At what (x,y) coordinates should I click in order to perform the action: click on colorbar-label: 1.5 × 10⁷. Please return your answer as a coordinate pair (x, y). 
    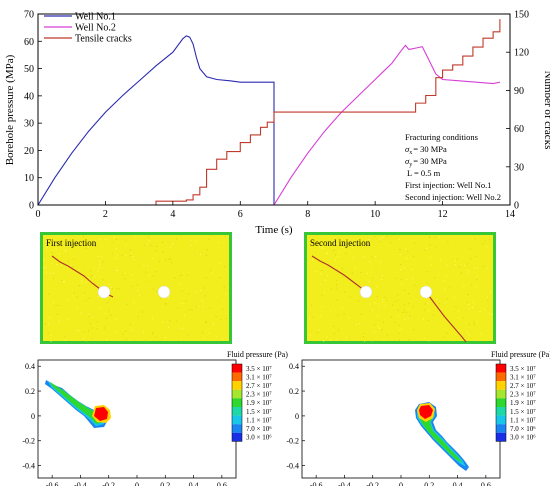
    Looking at the image, I should click on (523, 412).